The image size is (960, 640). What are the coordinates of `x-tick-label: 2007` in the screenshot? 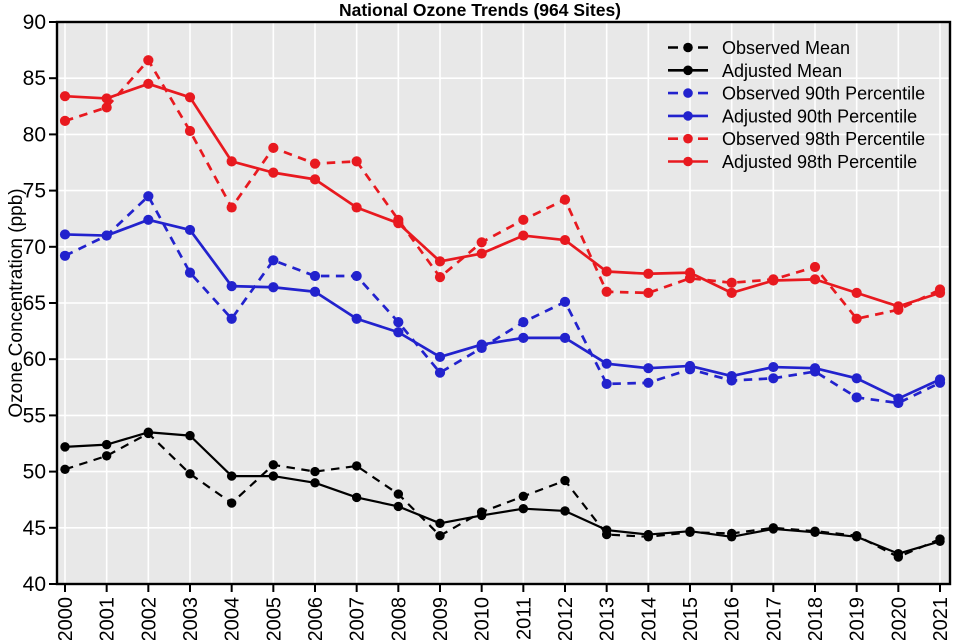 It's located at (358, 618).